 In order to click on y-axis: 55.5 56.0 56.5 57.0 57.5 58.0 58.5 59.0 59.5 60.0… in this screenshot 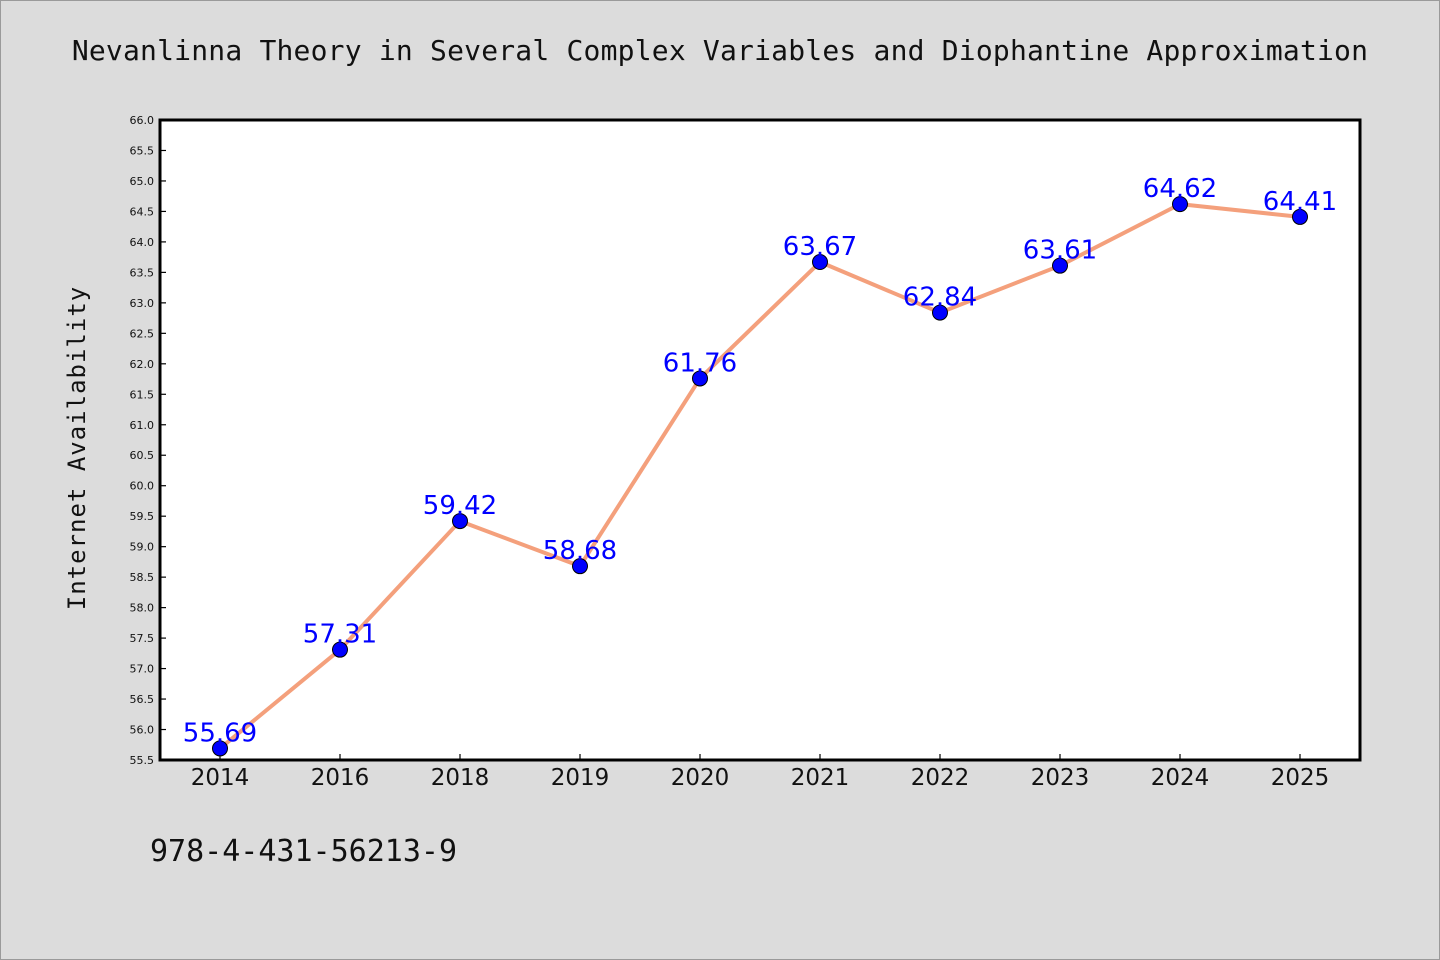, I will do `click(148, 440)`.